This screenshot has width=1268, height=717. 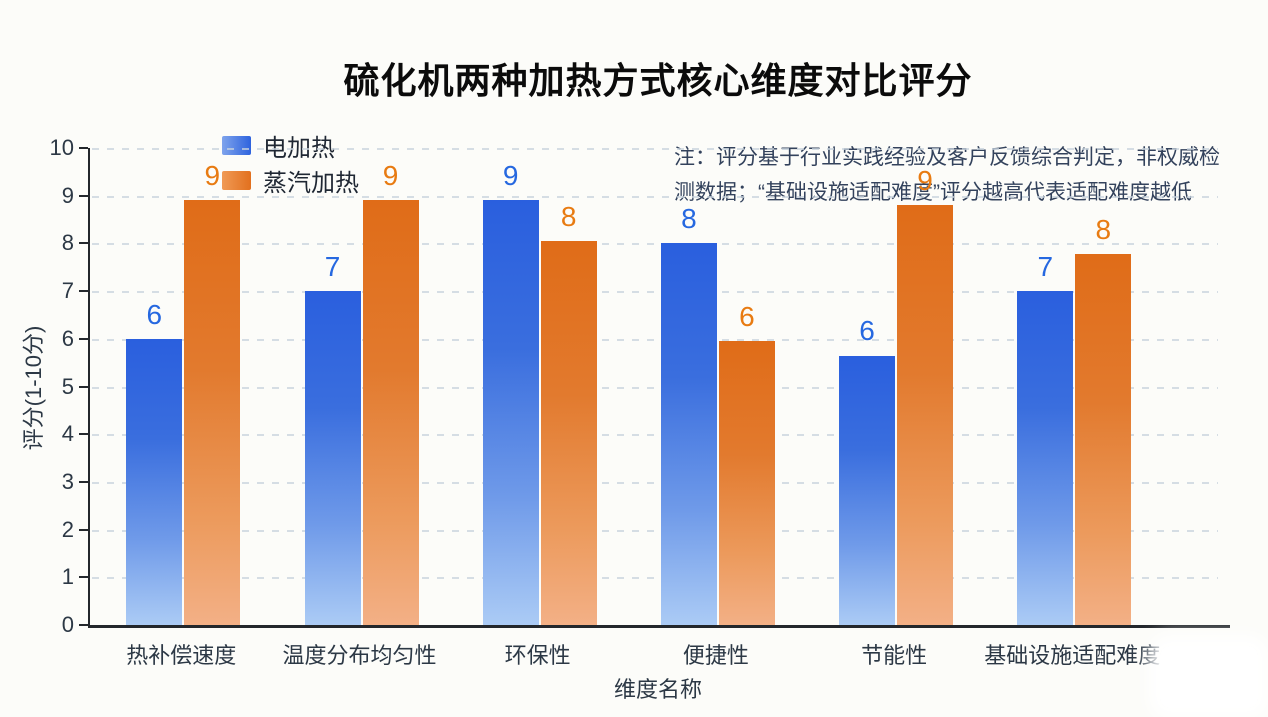 What do you see at coordinates (311, 183) in the screenshot?
I see `legend-label: 蒸汽加热` at bounding box center [311, 183].